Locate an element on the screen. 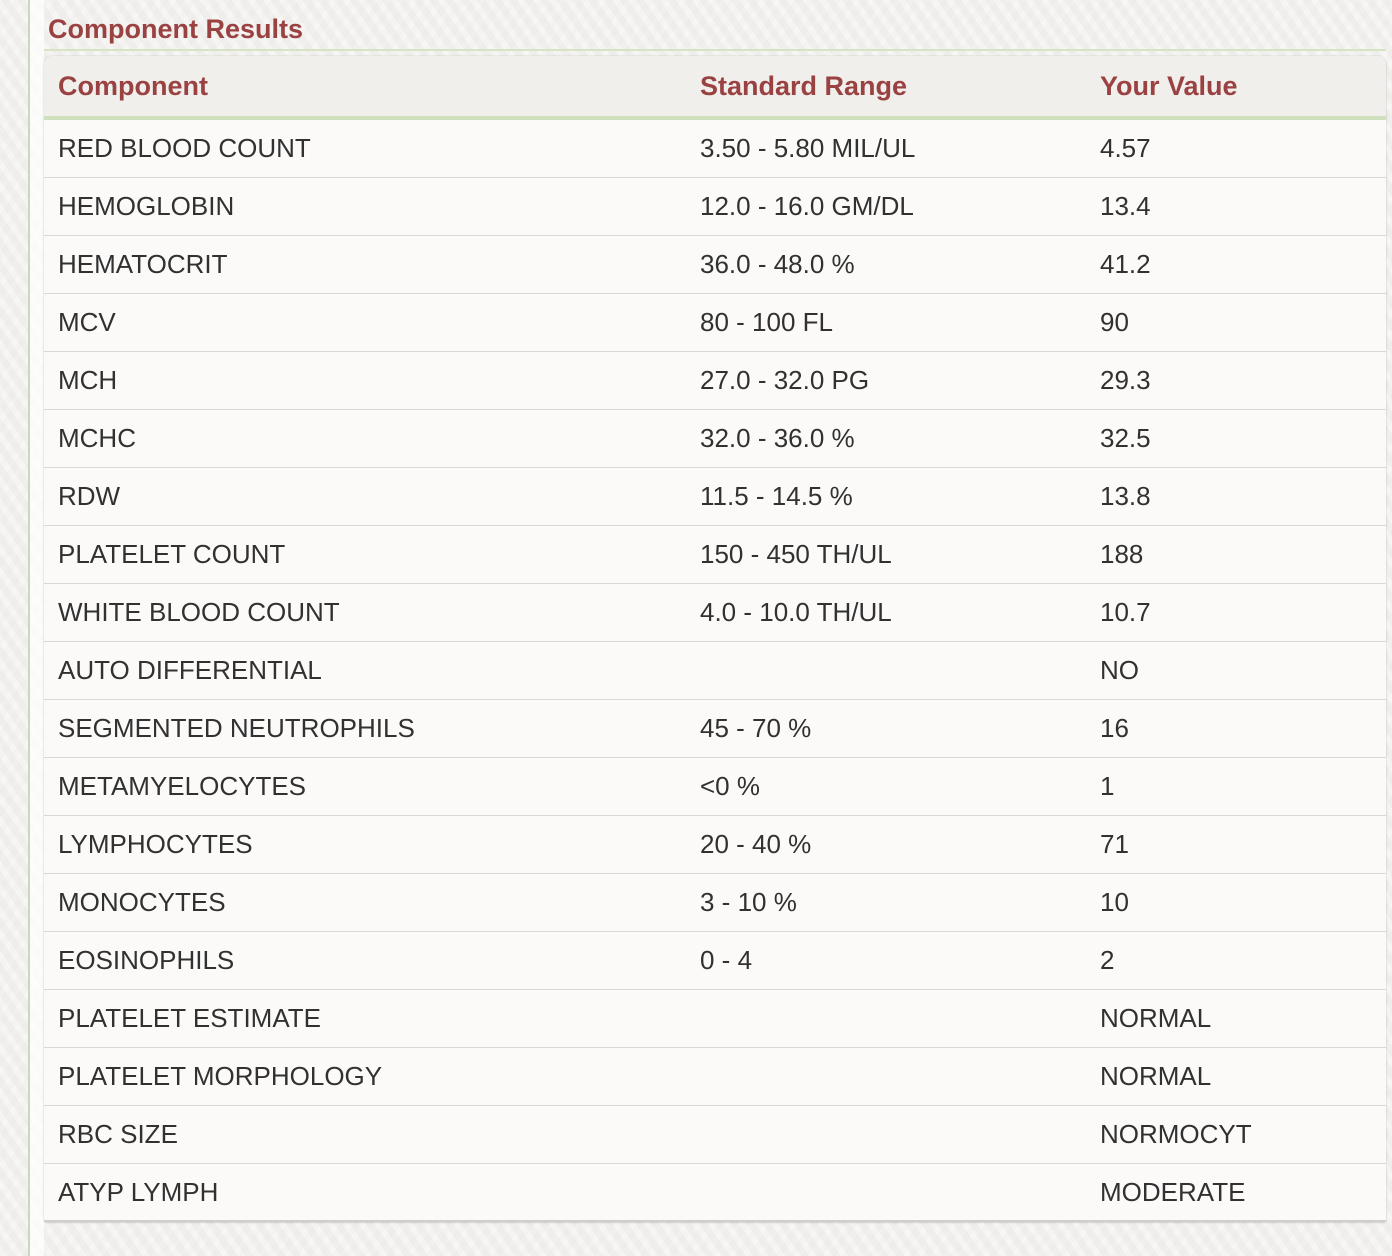 The height and width of the screenshot is (1256, 1392). component-cell: SEGMENTED NEUTROPHILS is located at coordinates (372, 729).